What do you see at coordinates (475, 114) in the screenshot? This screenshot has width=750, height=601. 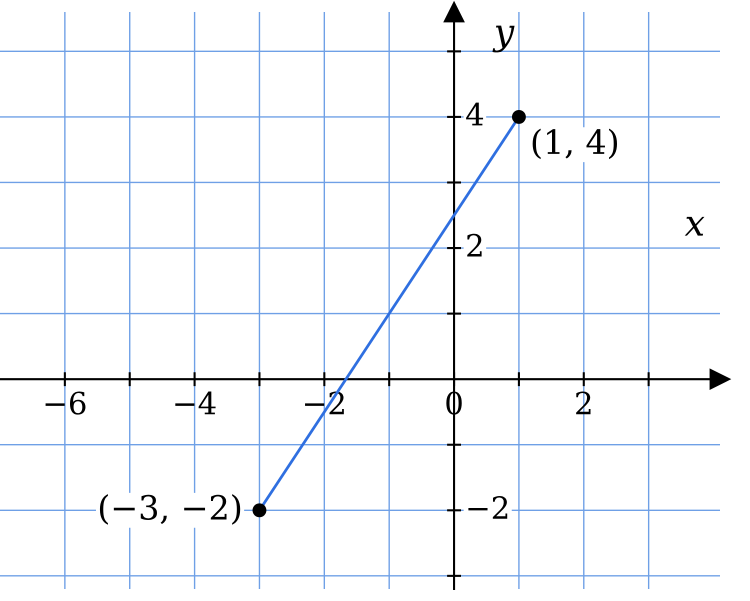 I see `y-tick-label: 4` at bounding box center [475, 114].